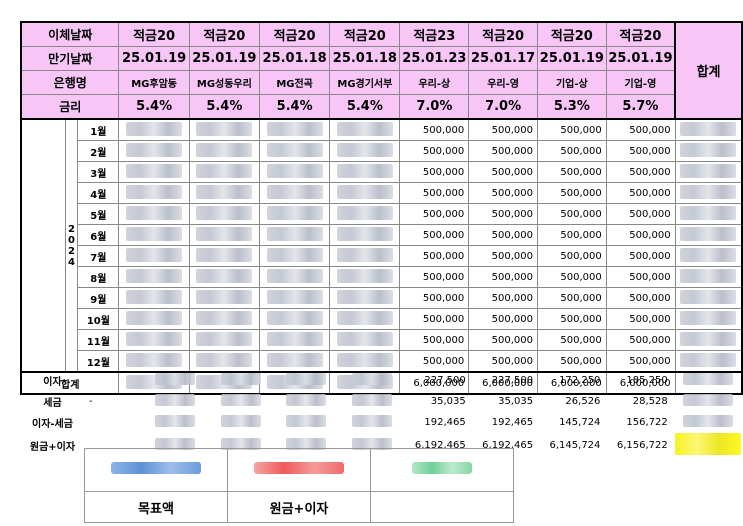 The width and height of the screenshot is (743, 526). What do you see at coordinates (98, 256) in the screenshot?
I see `month-label: 7월` at bounding box center [98, 256].